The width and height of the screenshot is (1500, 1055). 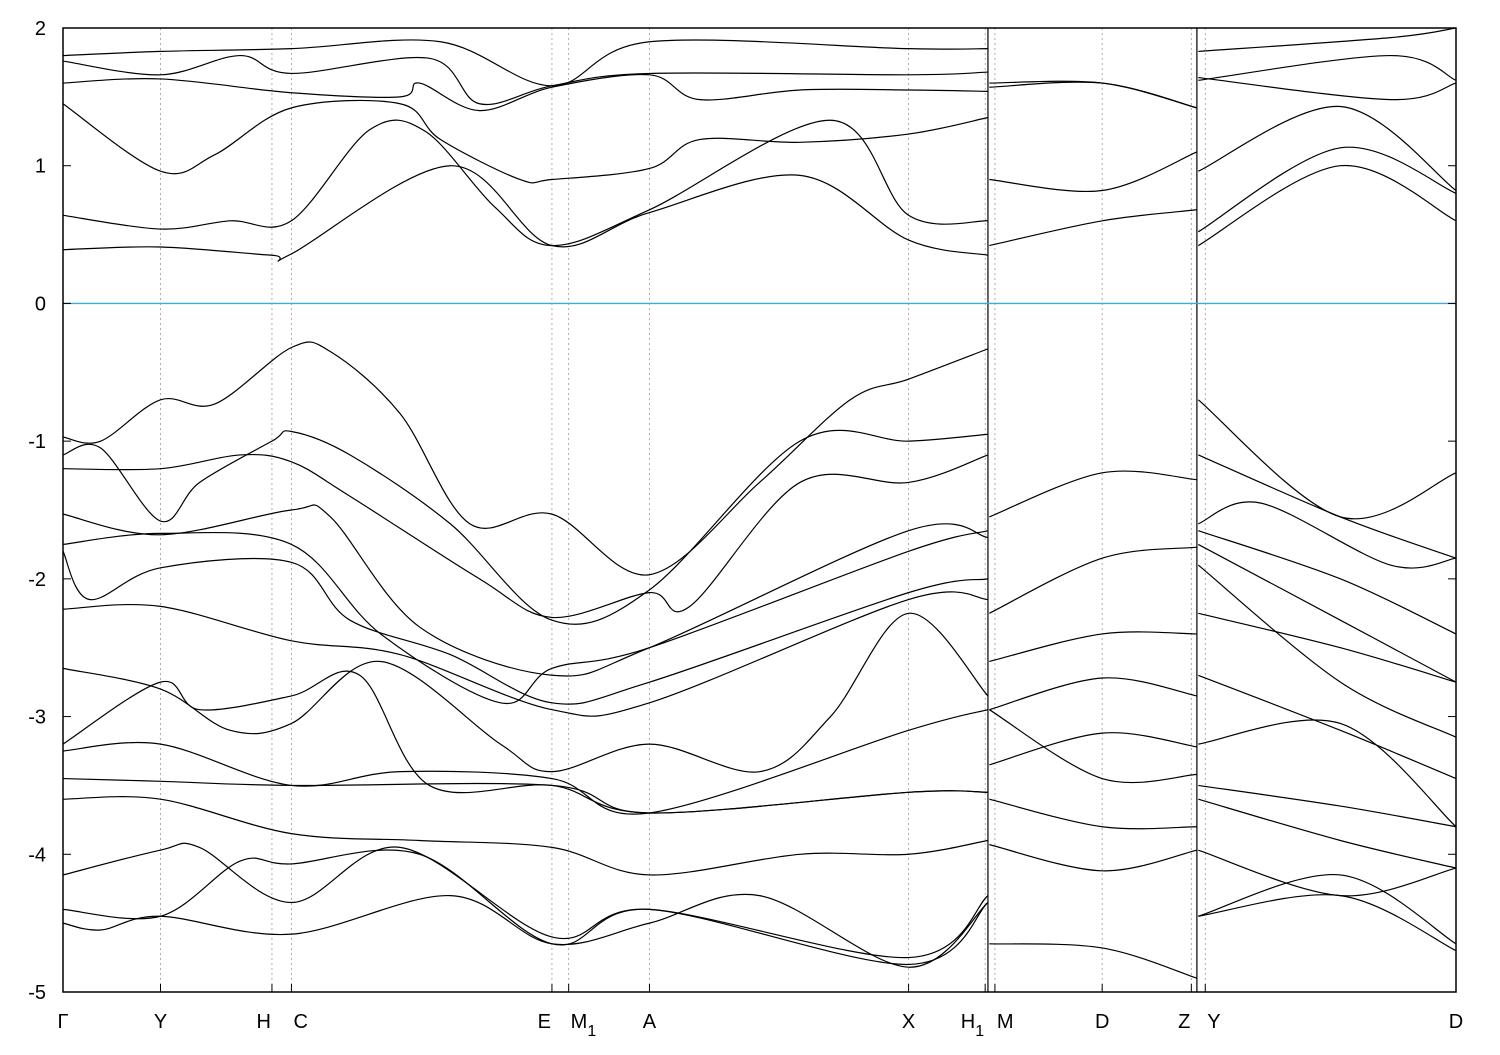 What do you see at coordinates (584, 1025) in the screenshot?
I see `x-tick-label: M1` at bounding box center [584, 1025].